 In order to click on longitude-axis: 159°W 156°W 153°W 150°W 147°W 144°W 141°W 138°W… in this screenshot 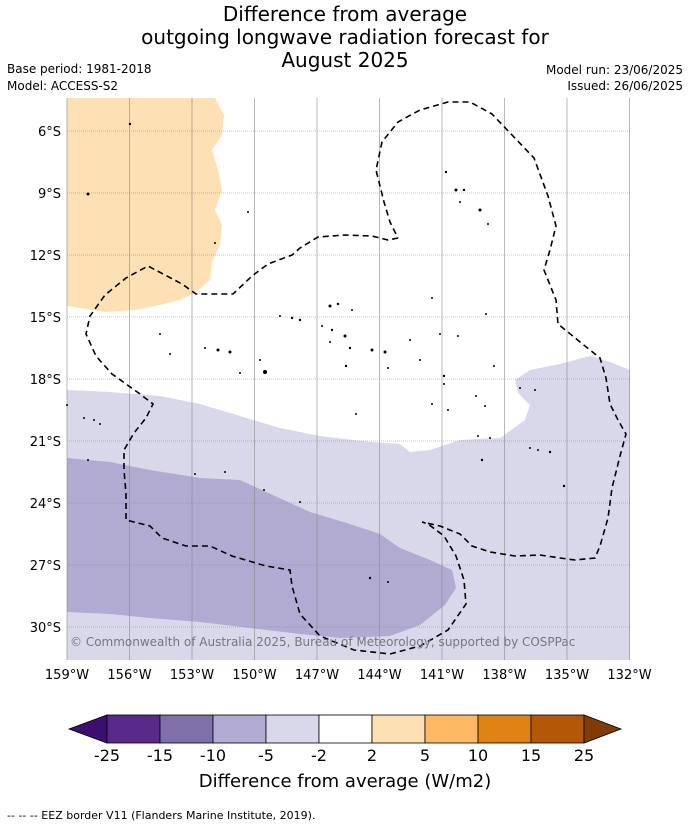, I will do `click(348, 675)`.